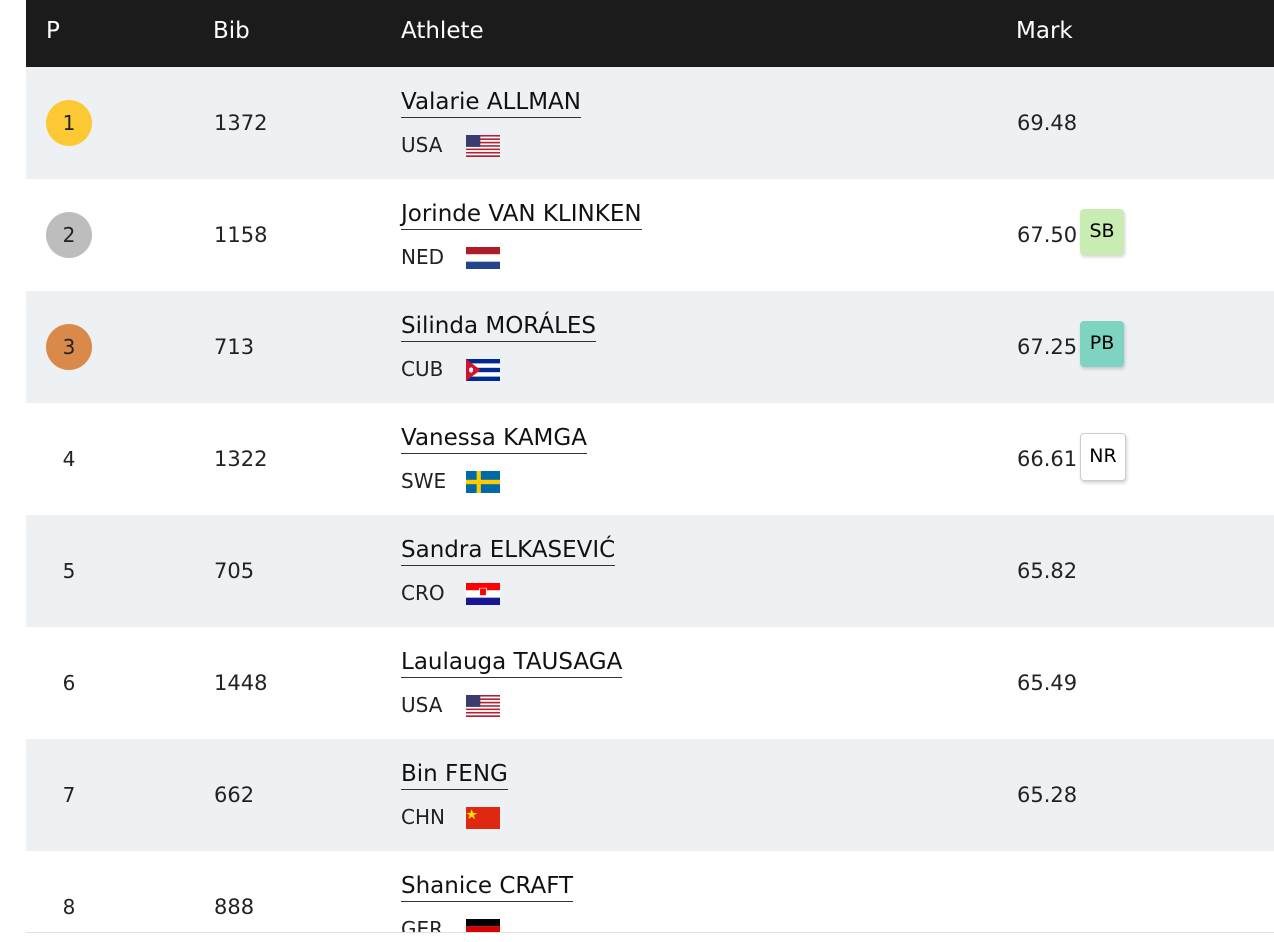 Image resolution: width=1274 pixels, height=942 pixels. I want to click on athlete-link: Silinda MORÁLES, so click(499, 327).